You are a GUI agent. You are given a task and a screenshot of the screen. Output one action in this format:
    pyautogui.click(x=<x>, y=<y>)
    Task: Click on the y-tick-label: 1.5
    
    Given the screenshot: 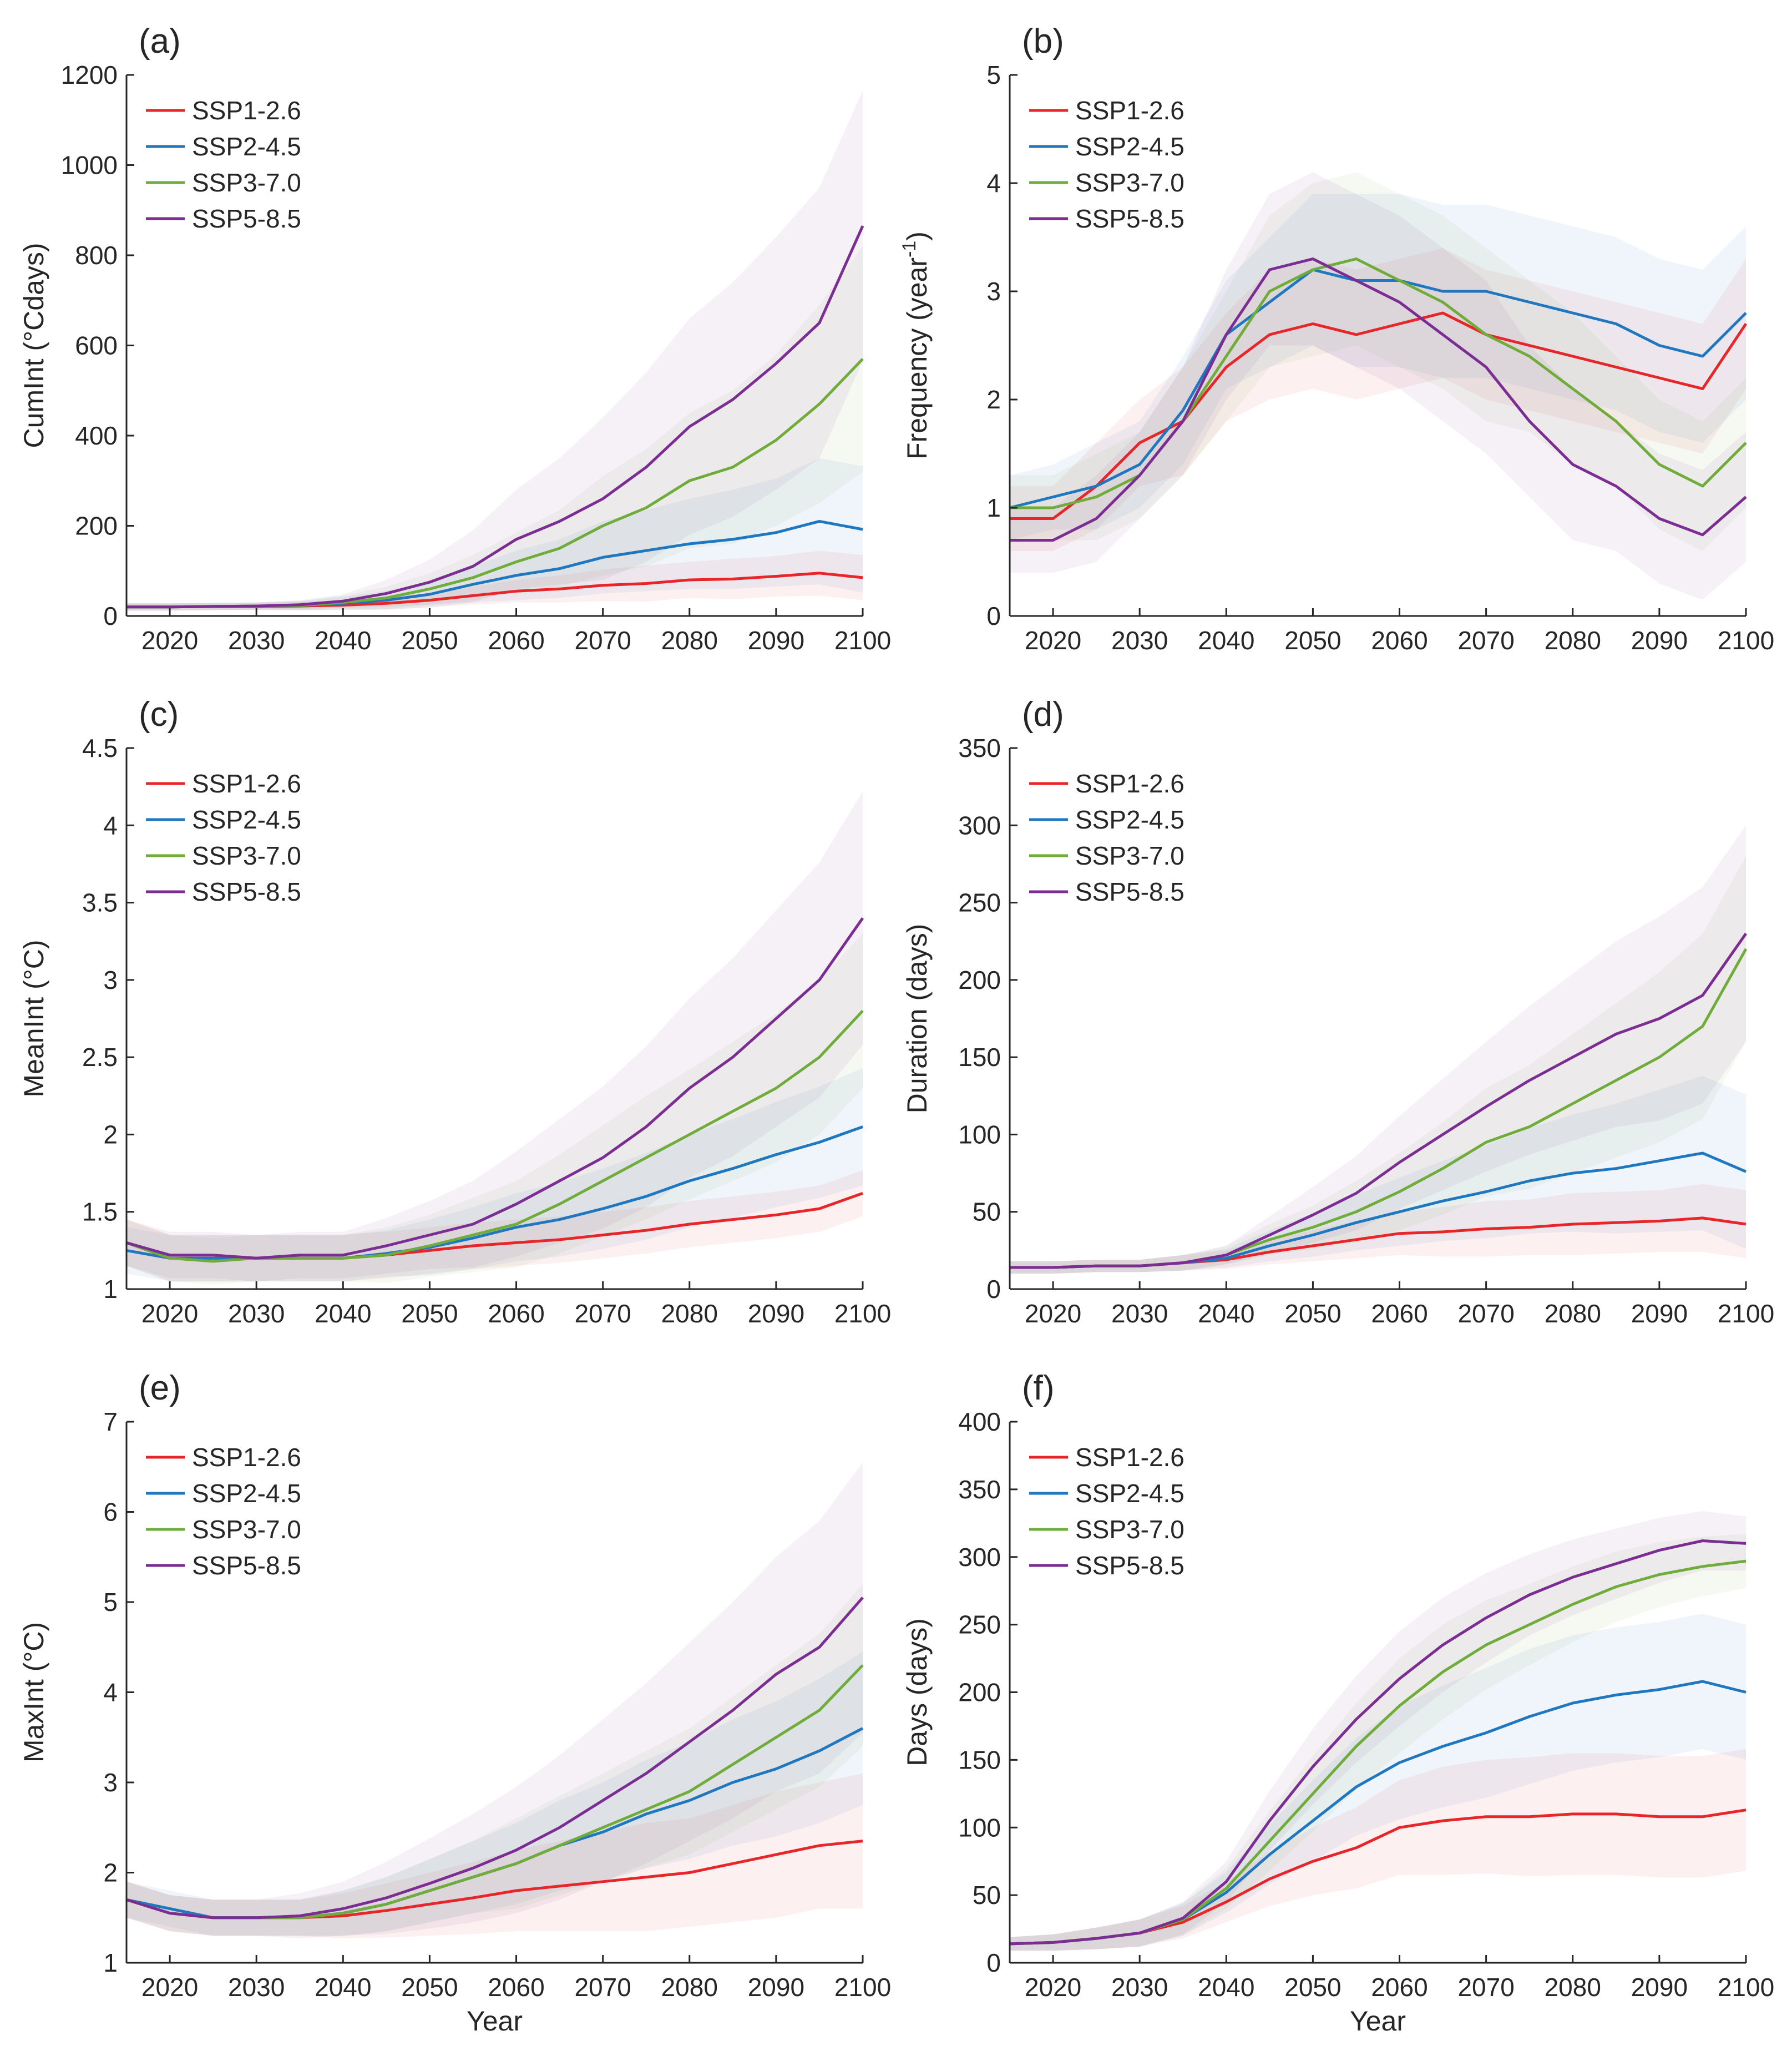 What is the action you would take?
    pyautogui.click(x=100, y=1212)
    